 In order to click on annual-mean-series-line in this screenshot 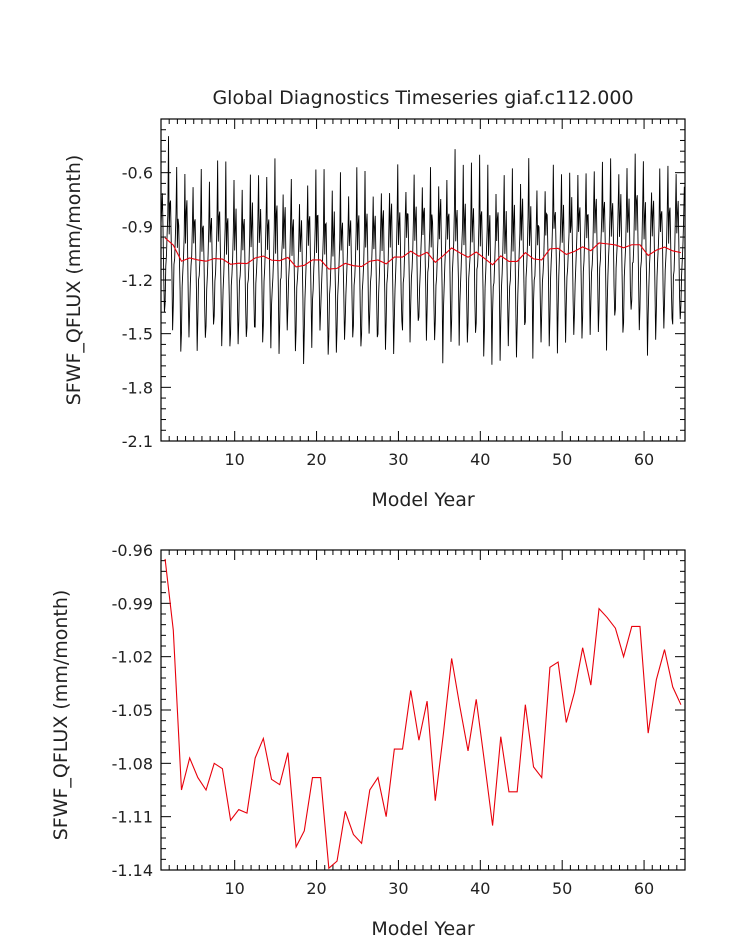, I will do `click(423, 253)`.